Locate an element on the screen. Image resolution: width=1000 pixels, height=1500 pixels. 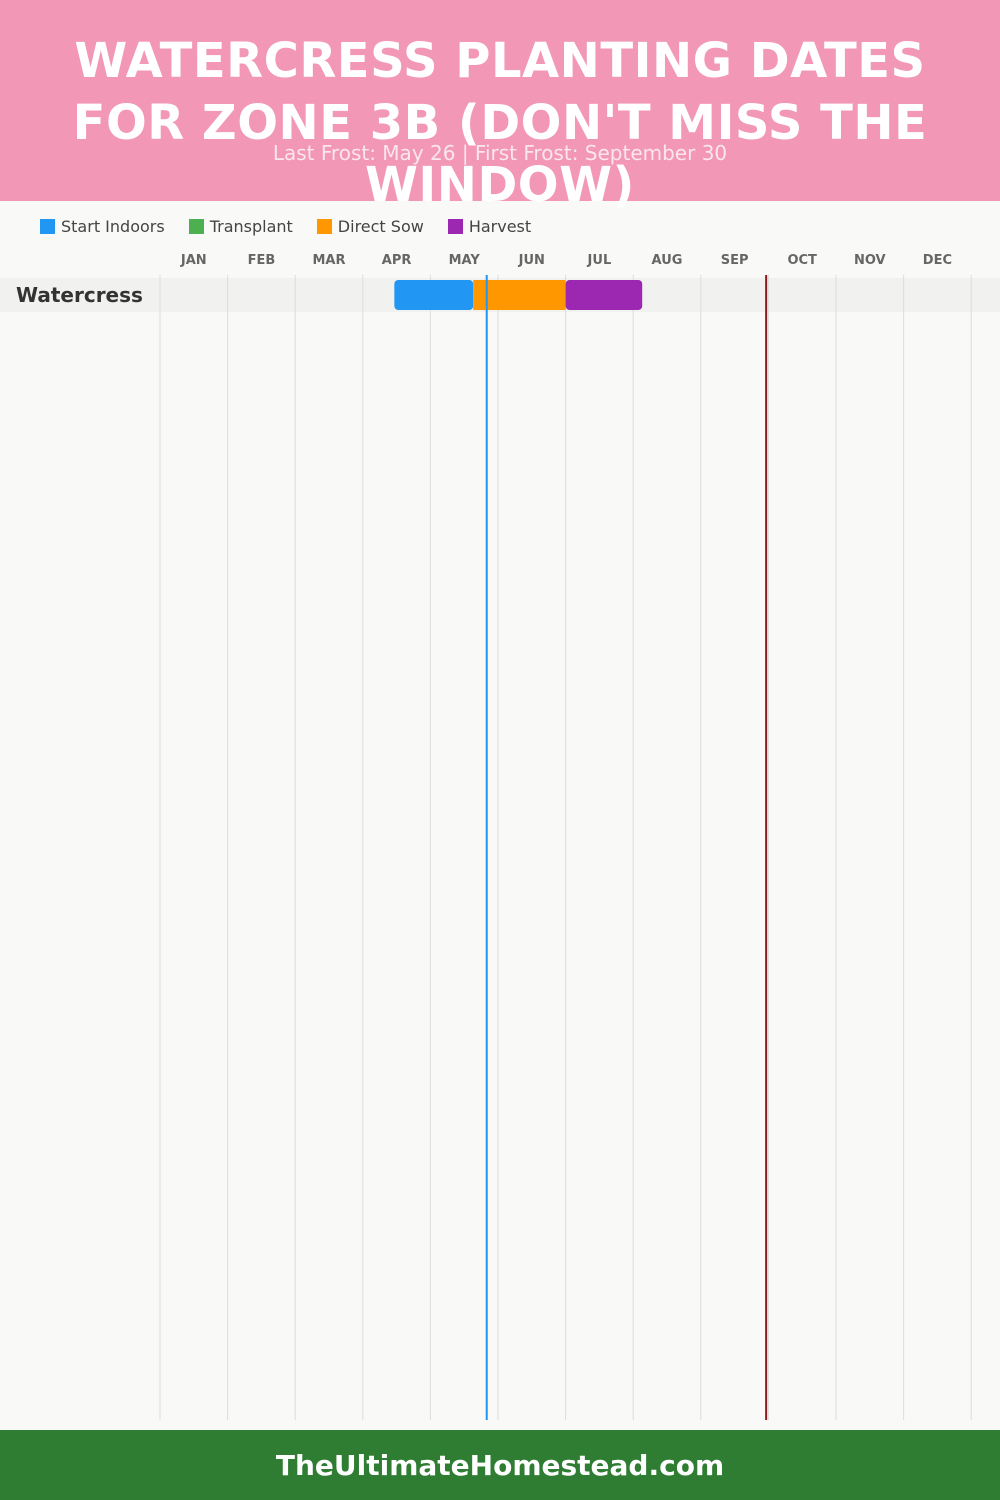
footer-bar: TheUltimateHomestead.com is located at coordinates (500, 1465).